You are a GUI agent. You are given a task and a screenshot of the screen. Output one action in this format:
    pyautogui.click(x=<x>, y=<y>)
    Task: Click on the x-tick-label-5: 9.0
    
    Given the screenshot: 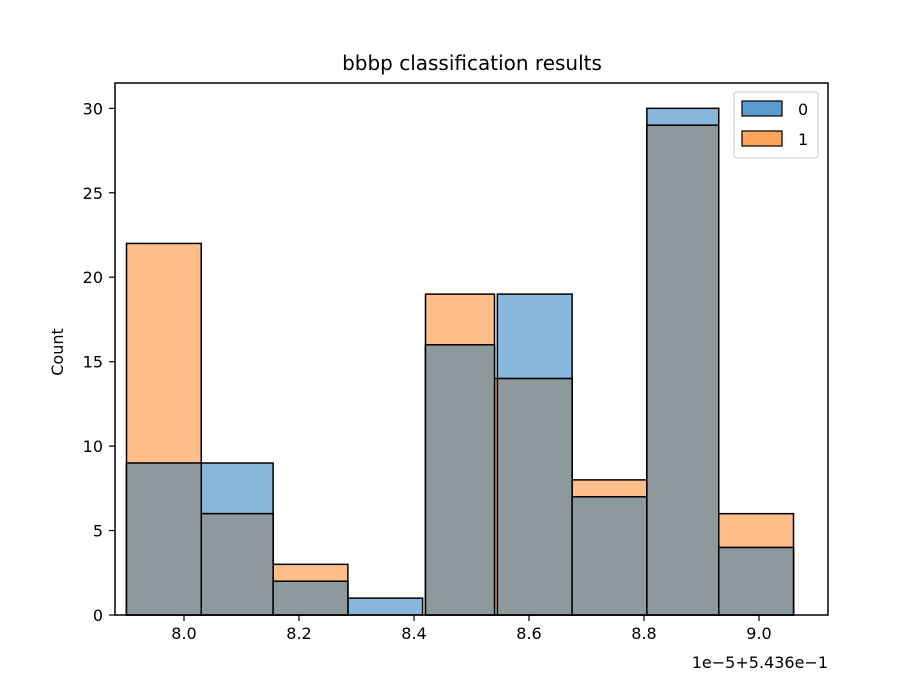 What is the action you would take?
    pyautogui.click(x=758, y=633)
    